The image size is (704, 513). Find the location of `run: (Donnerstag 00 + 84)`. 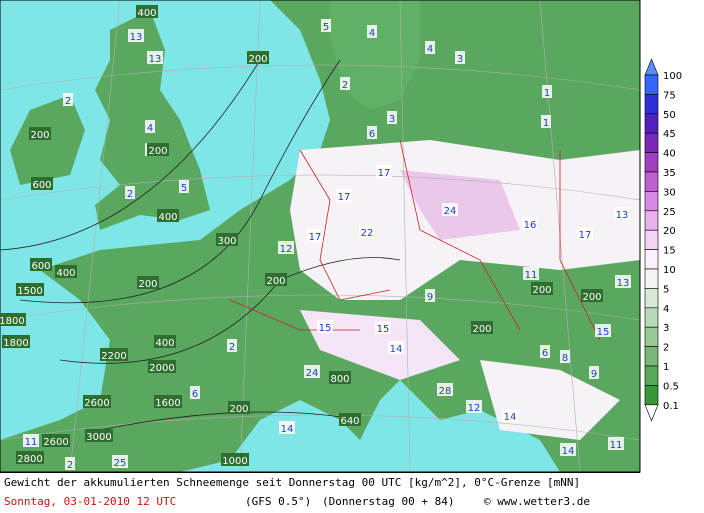

run: (Donnerstag 00 + 84) is located at coordinates (388, 501).